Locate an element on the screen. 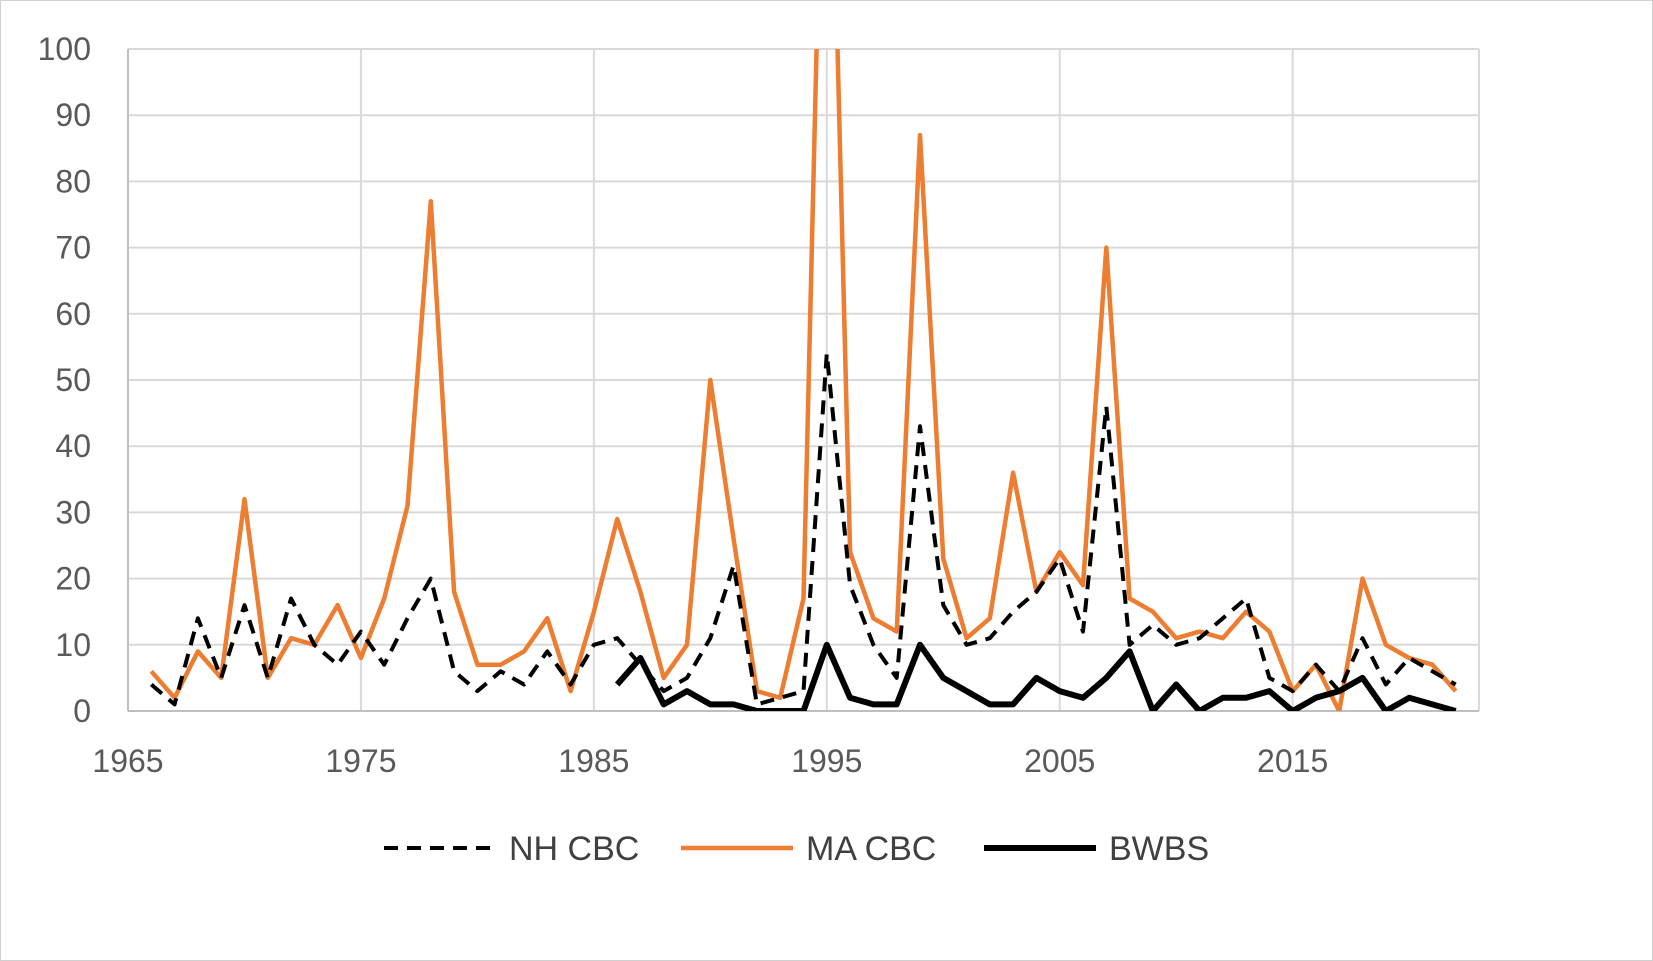 The image size is (1653, 961). y-tick-label: 80 is located at coordinates (73, 181).